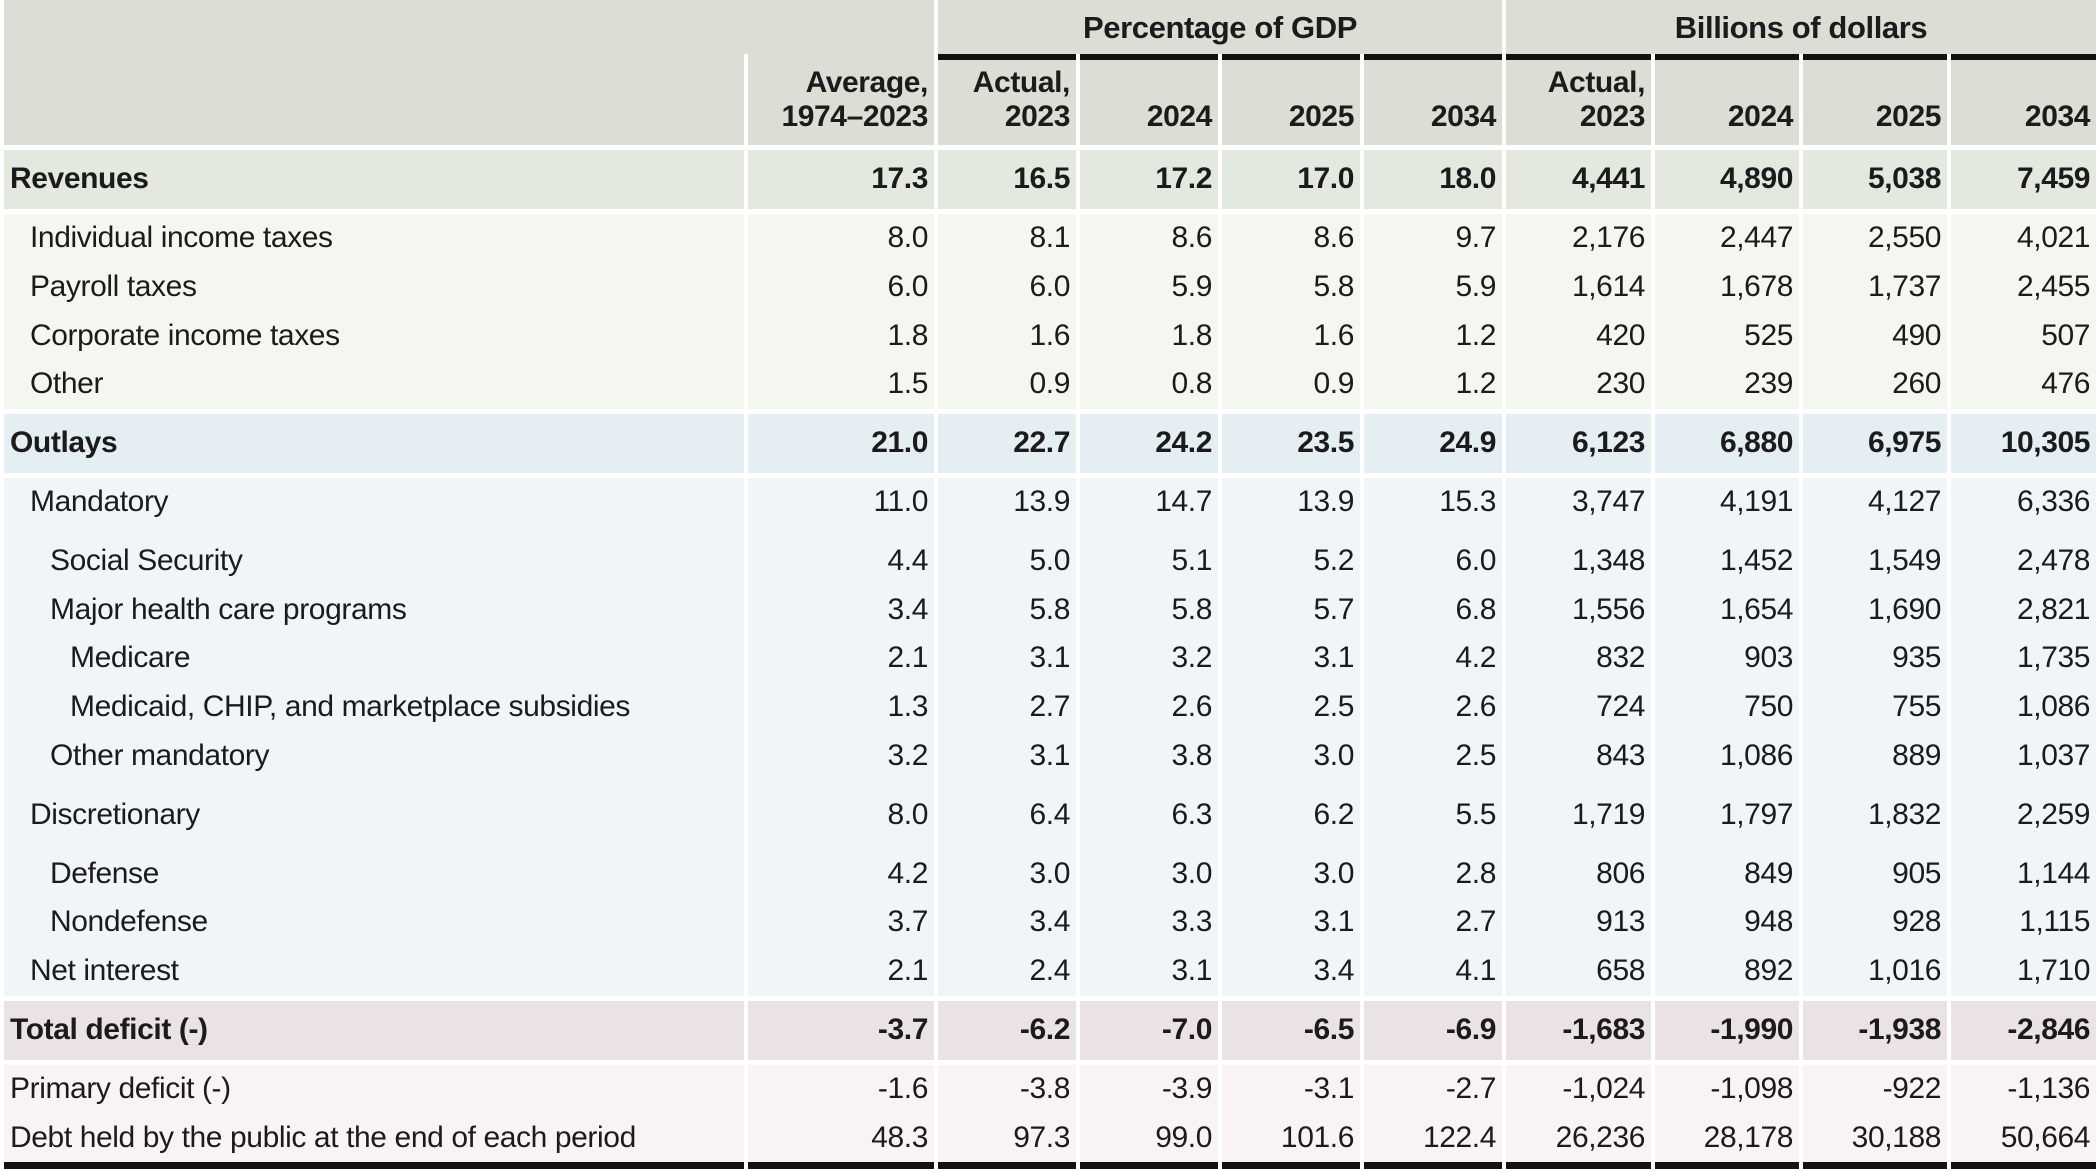 This screenshot has height=1172, width=2100. I want to click on cell: 1,690, so click(1904, 609).